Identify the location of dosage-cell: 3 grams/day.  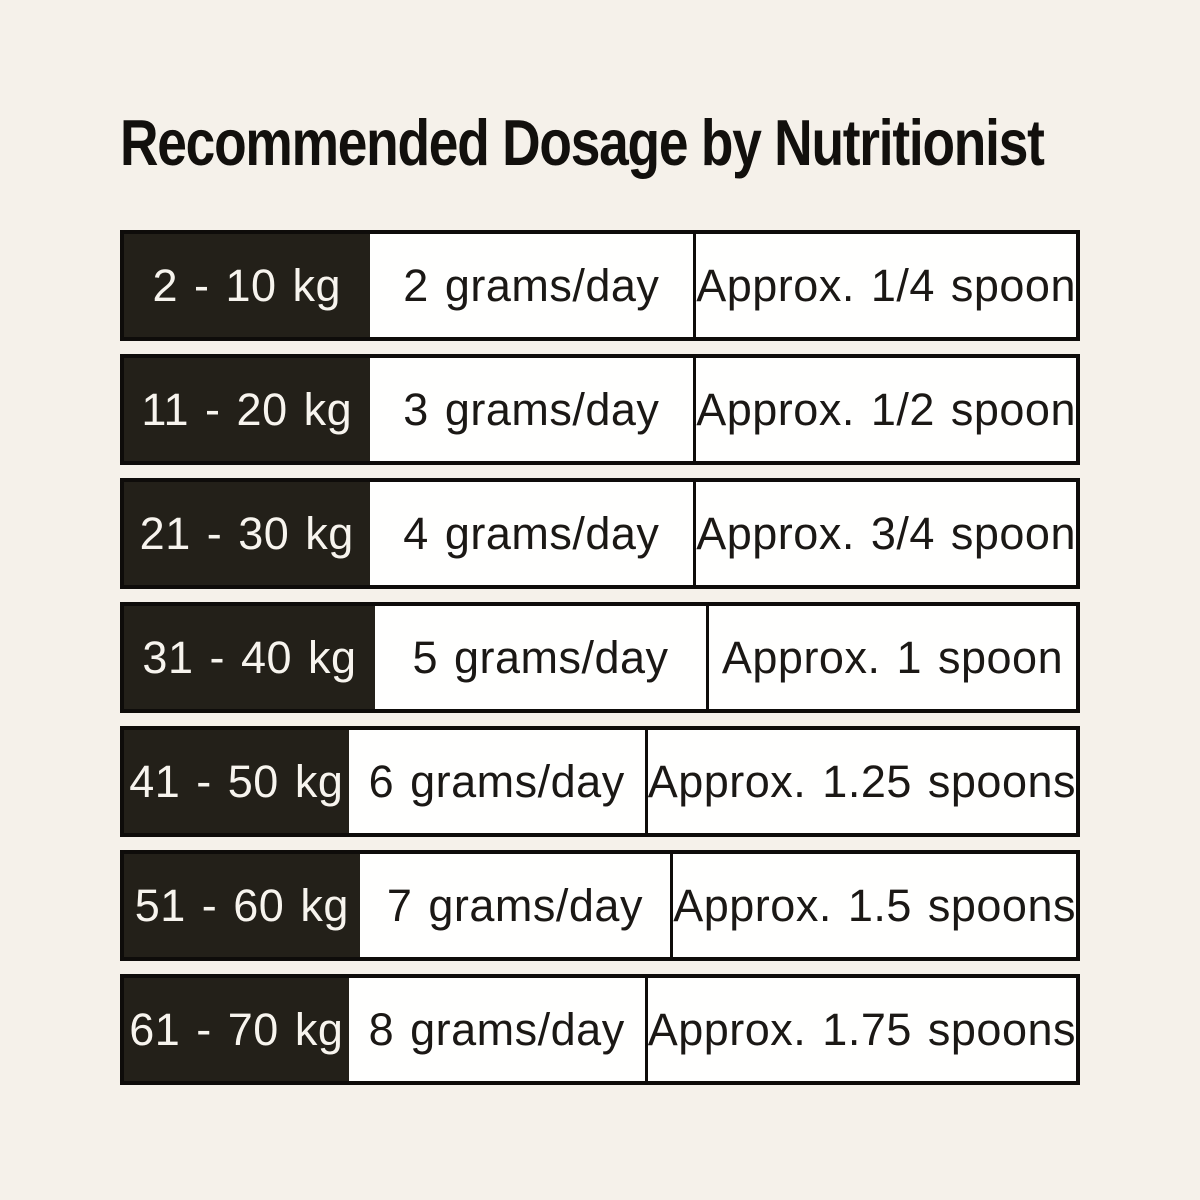
(533, 409).